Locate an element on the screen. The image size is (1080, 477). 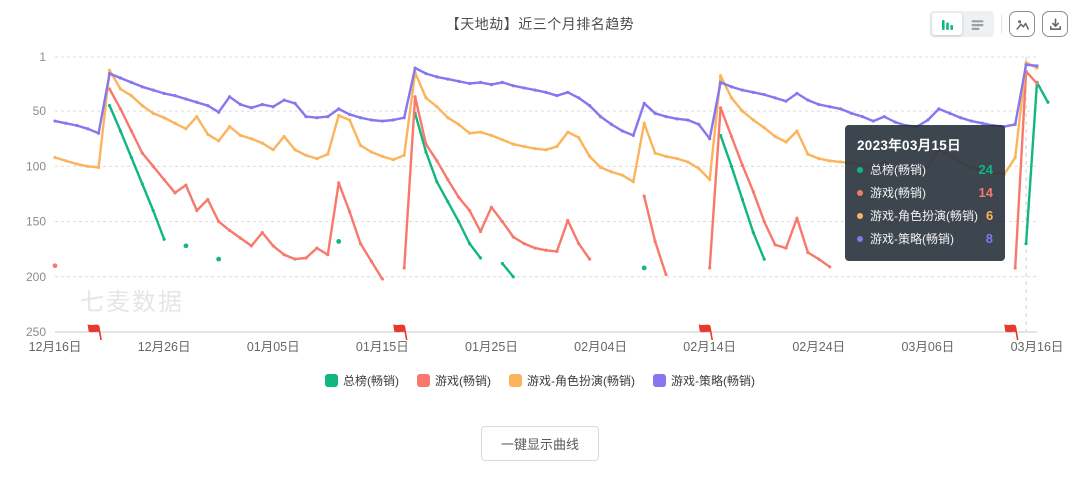
legend-item: 总榜(畅销) is located at coordinates (362, 380).